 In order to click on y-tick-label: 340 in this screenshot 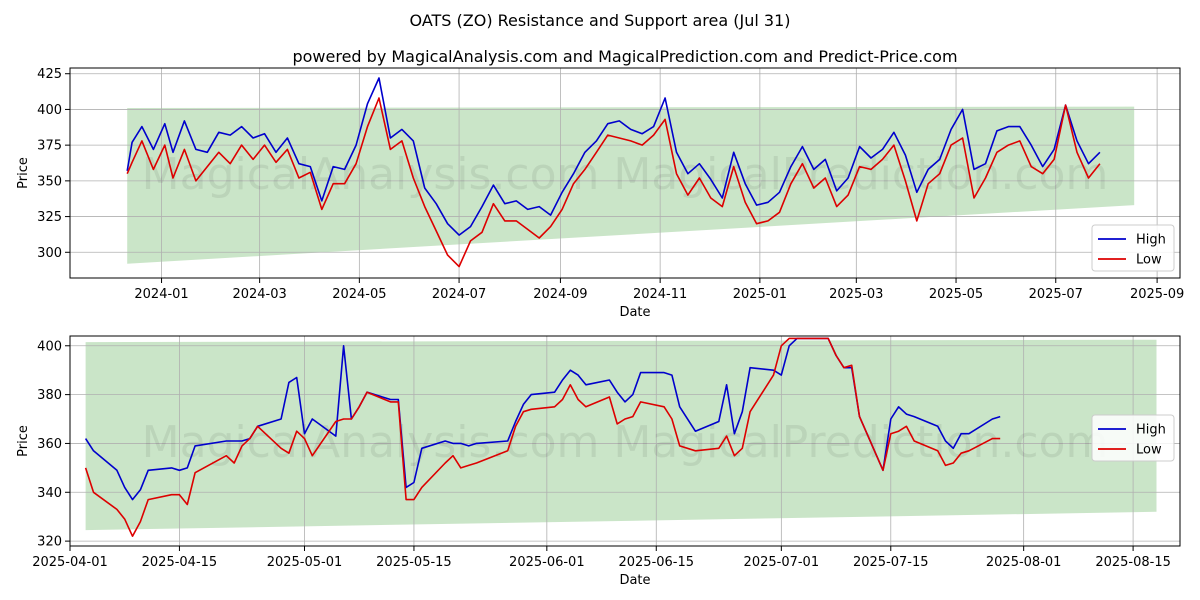, I will do `click(49, 493)`.